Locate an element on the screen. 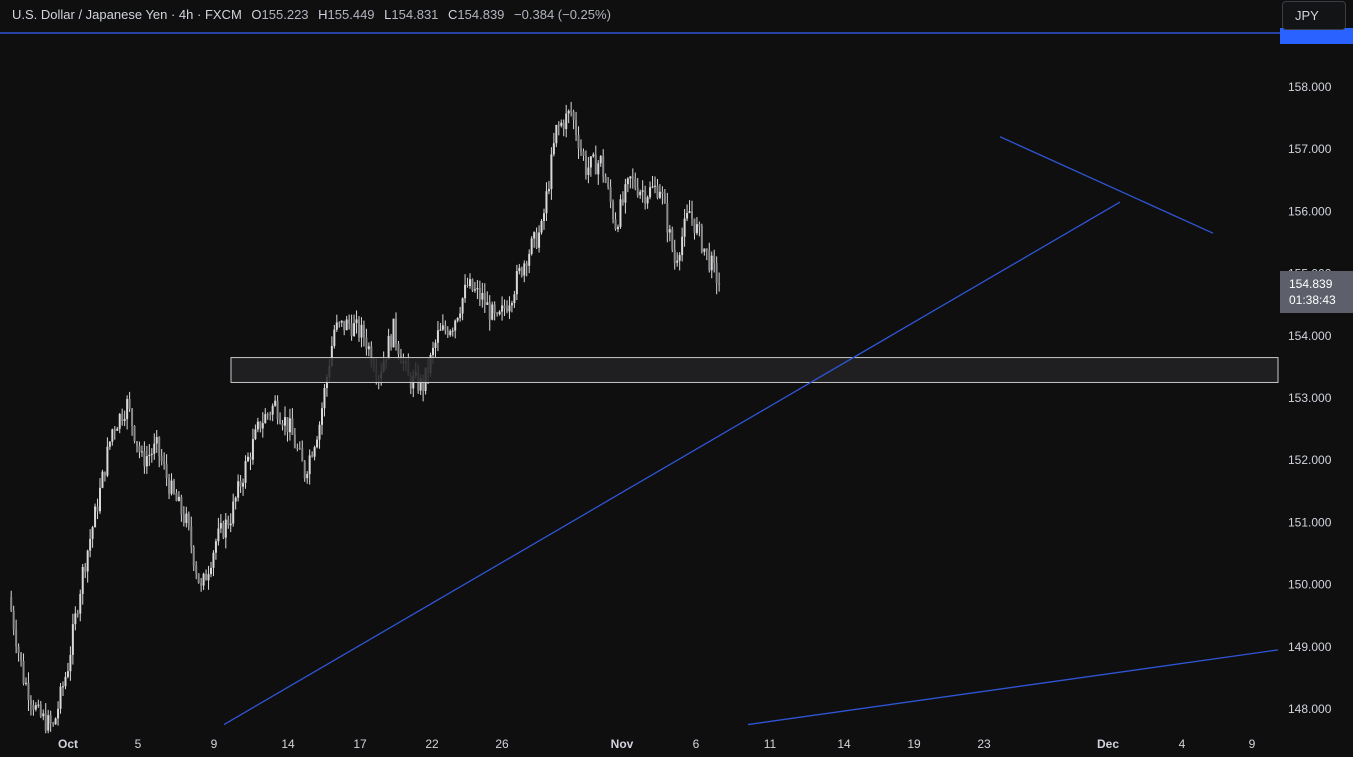  support-zone-rectangle is located at coordinates (754, 370).